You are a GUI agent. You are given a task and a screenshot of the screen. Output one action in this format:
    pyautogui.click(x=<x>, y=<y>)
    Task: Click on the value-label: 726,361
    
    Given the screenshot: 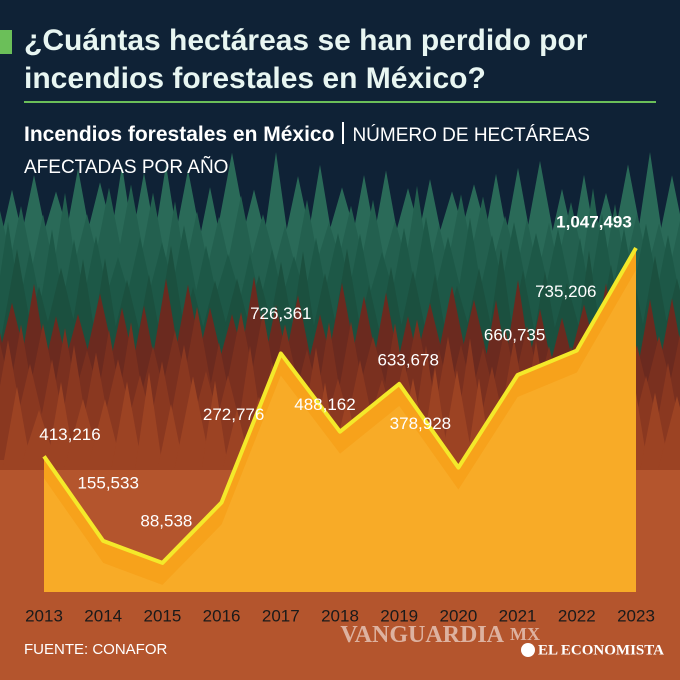 What is the action you would take?
    pyautogui.click(x=280, y=313)
    